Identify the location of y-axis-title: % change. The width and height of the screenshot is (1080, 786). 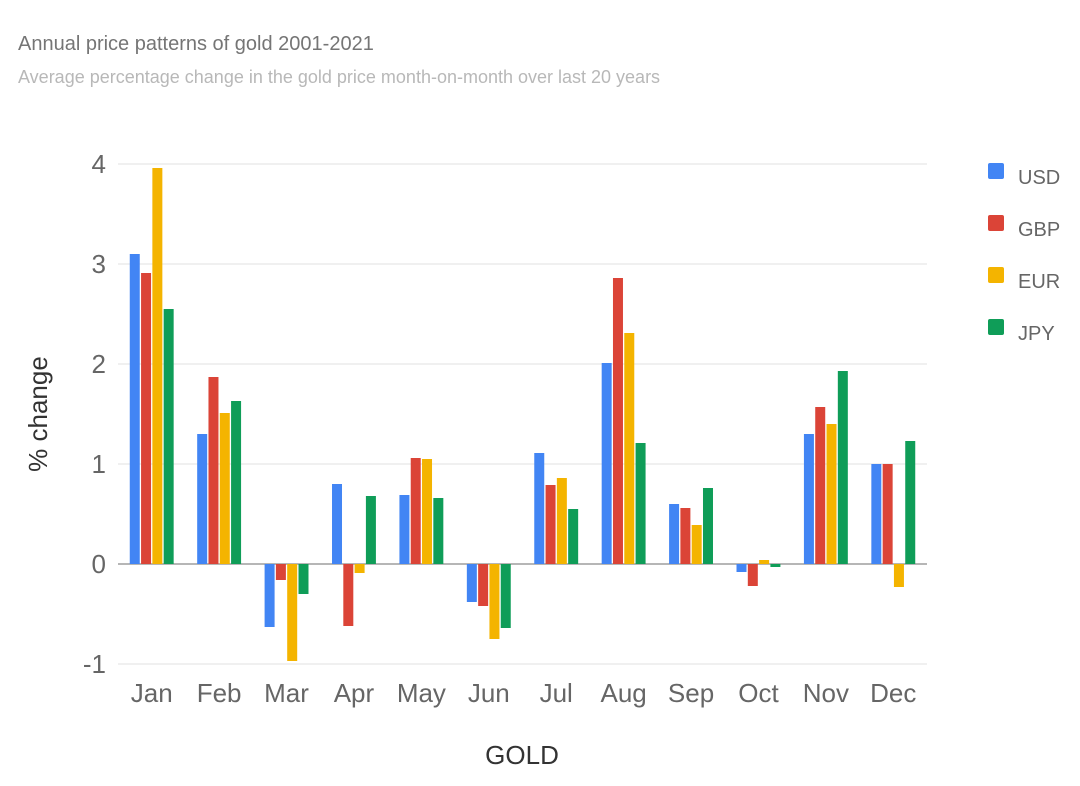
(38, 414).